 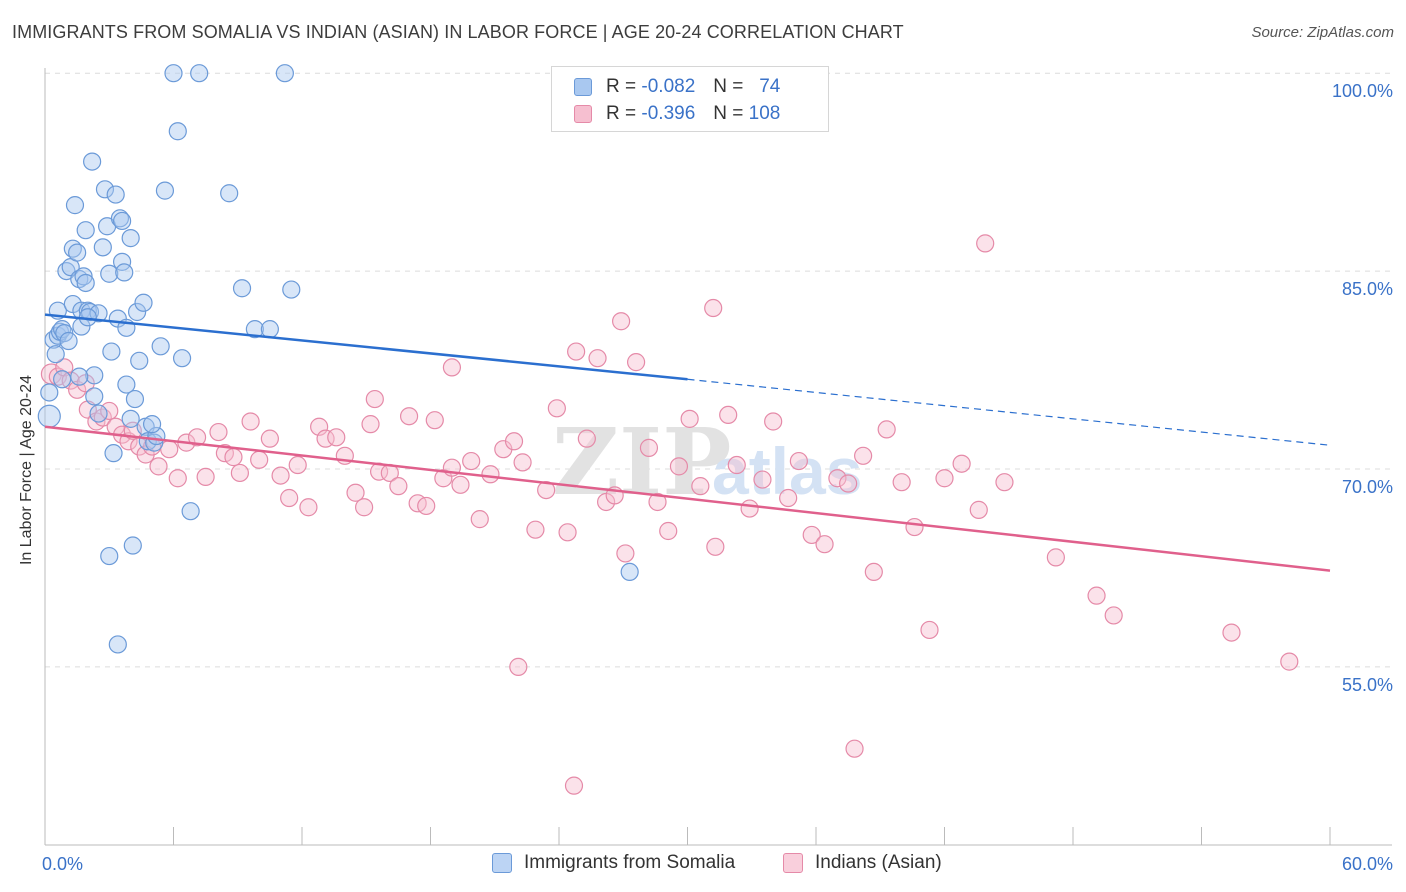 What do you see at coordinates (1322, 32) in the screenshot?
I see `source-label: Source: ZipAtlas.com` at bounding box center [1322, 32].